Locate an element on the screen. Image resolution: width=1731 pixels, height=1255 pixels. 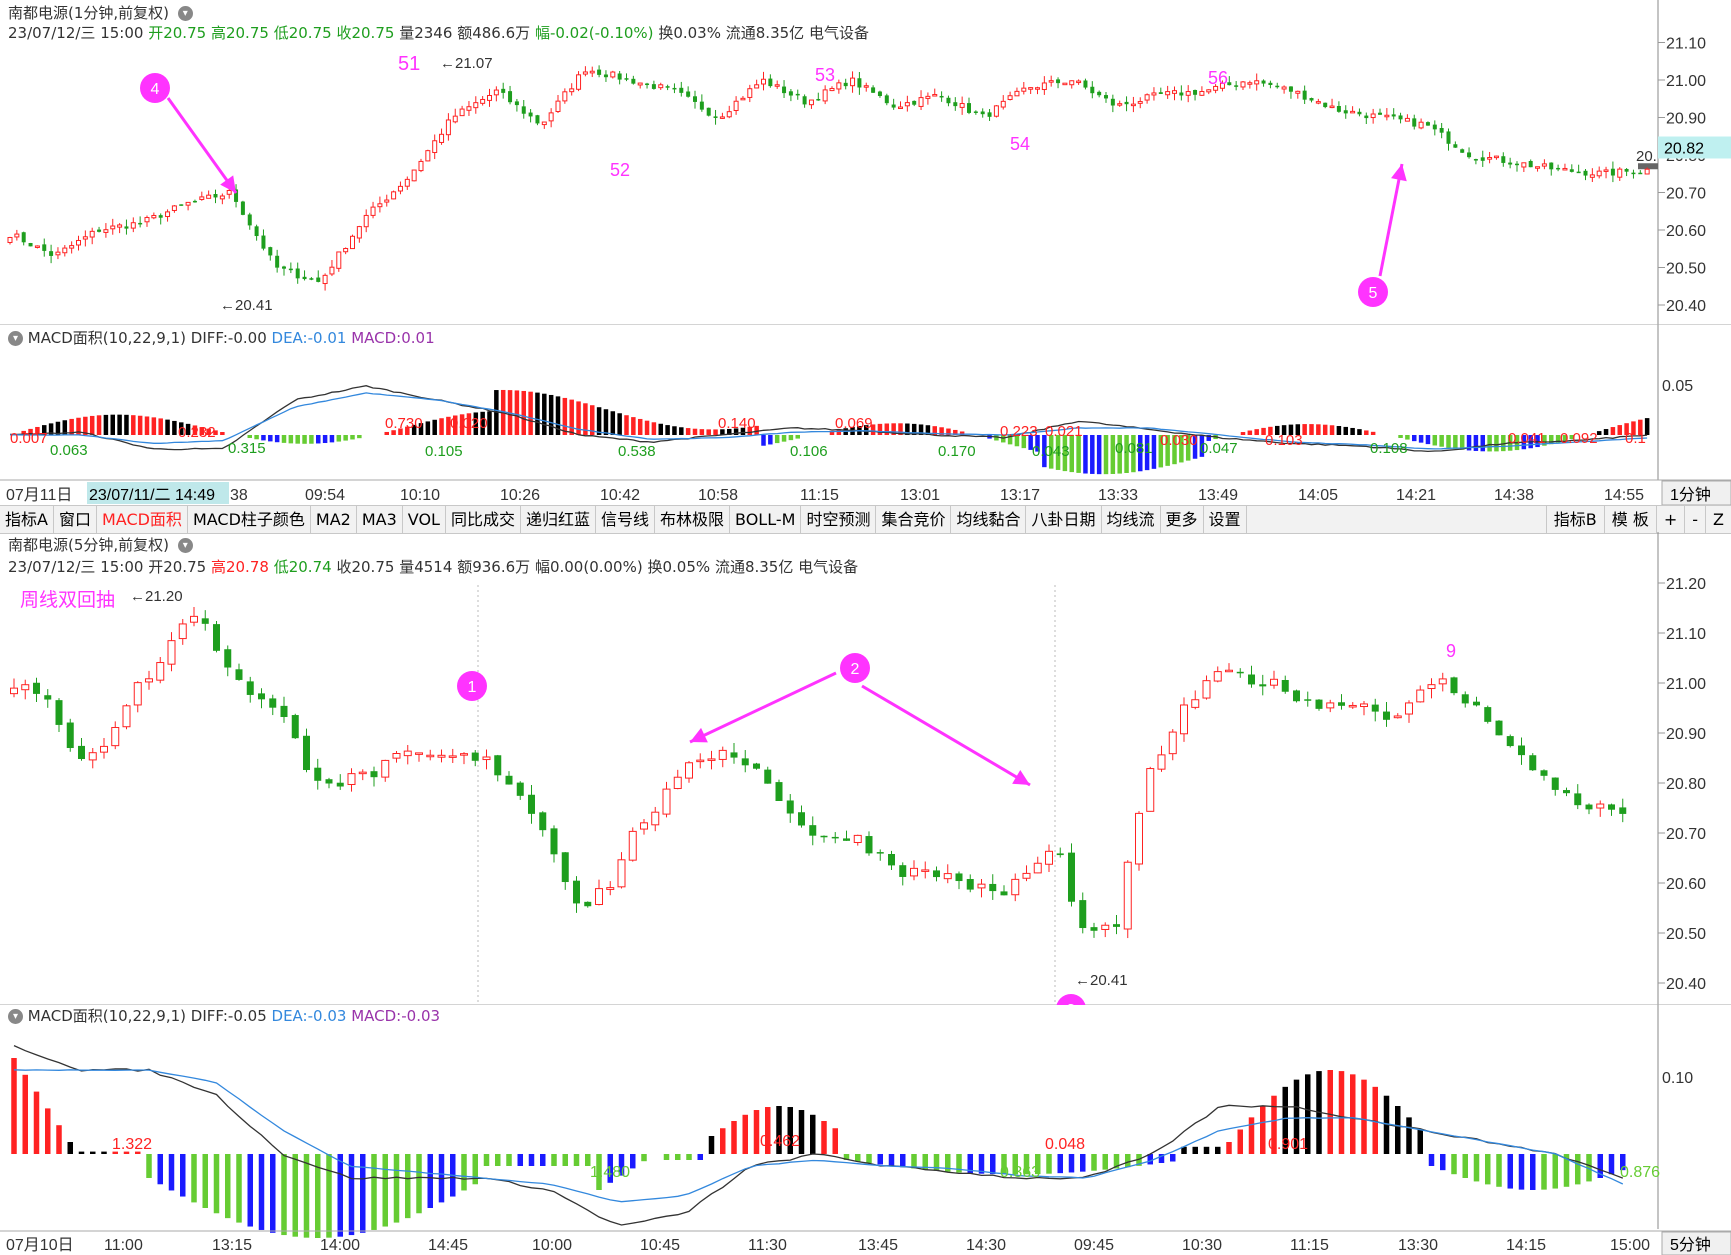
toolbar-button: MACD柱子颜色 is located at coordinates (249, 519).